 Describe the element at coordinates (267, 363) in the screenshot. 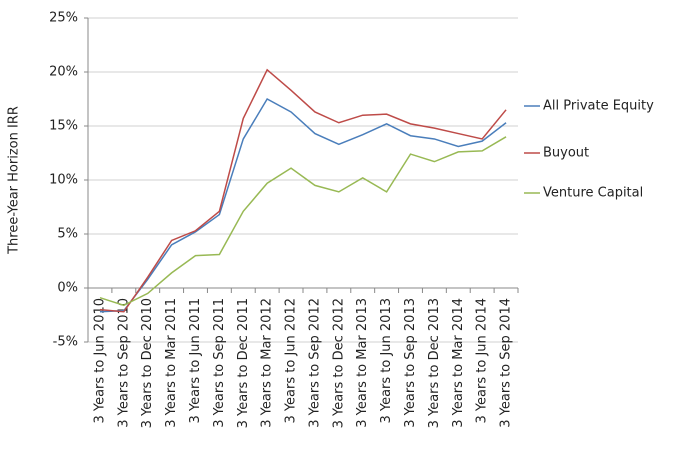

I see `x-tick-label: 3 Years to Mar 2012` at that location.